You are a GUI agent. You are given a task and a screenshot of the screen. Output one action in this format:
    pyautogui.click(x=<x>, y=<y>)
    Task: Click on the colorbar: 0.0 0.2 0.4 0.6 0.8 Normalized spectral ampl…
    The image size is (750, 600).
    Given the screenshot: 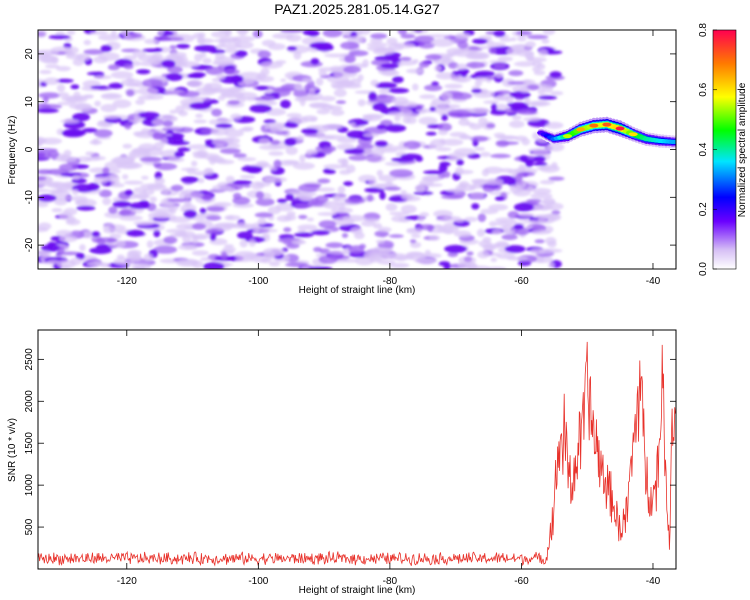 What is the action you would take?
    pyautogui.click(x=723, y=149)
    